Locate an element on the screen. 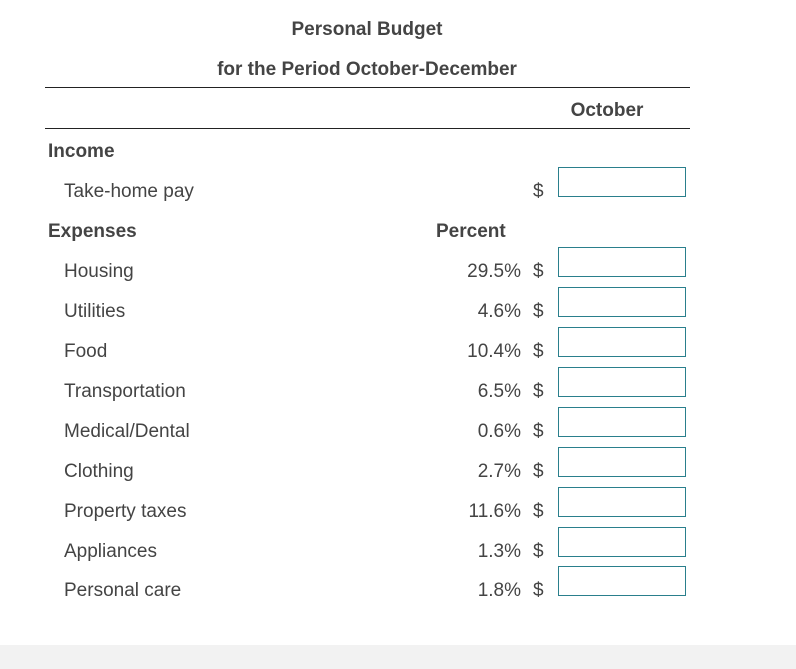 The height and width of the screenshot is (669, 796). row-label: Clothing is located at coordinates (99, 471).